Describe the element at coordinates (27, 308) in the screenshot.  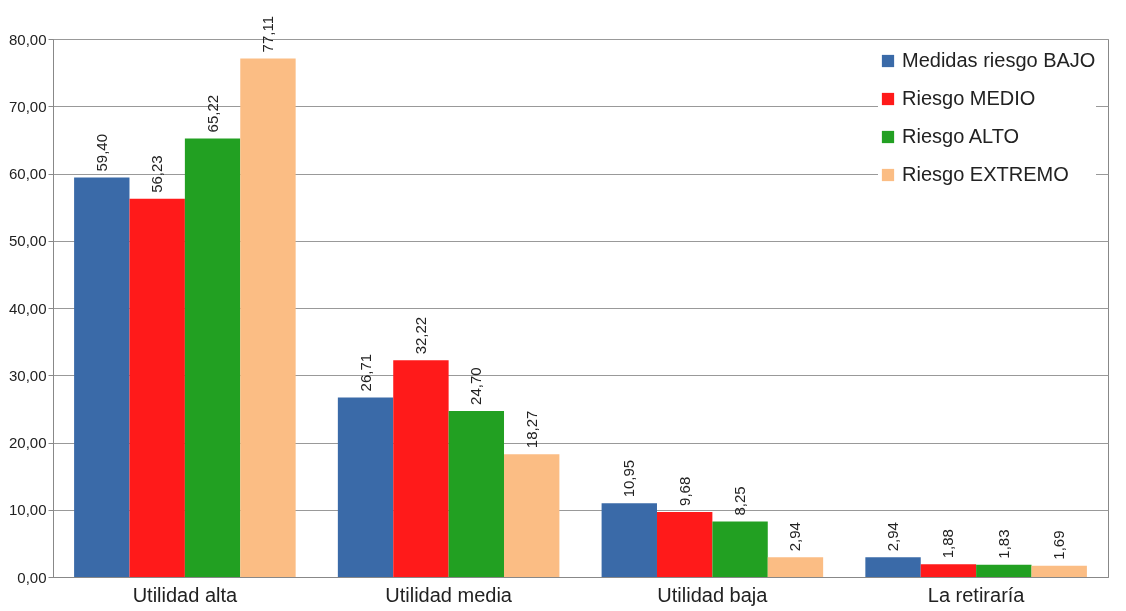
I see `y-tick-label: 40,00` at that location.